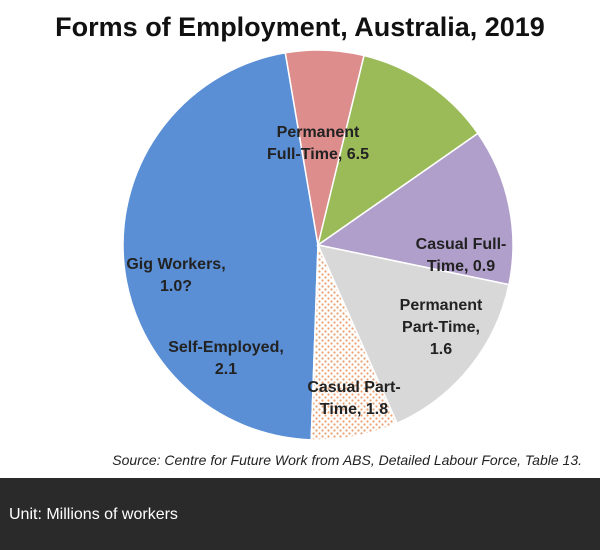 This screenshot has width=600, height=550. I want to click on pie-slice-permanent-part-time, so click(397, 150).